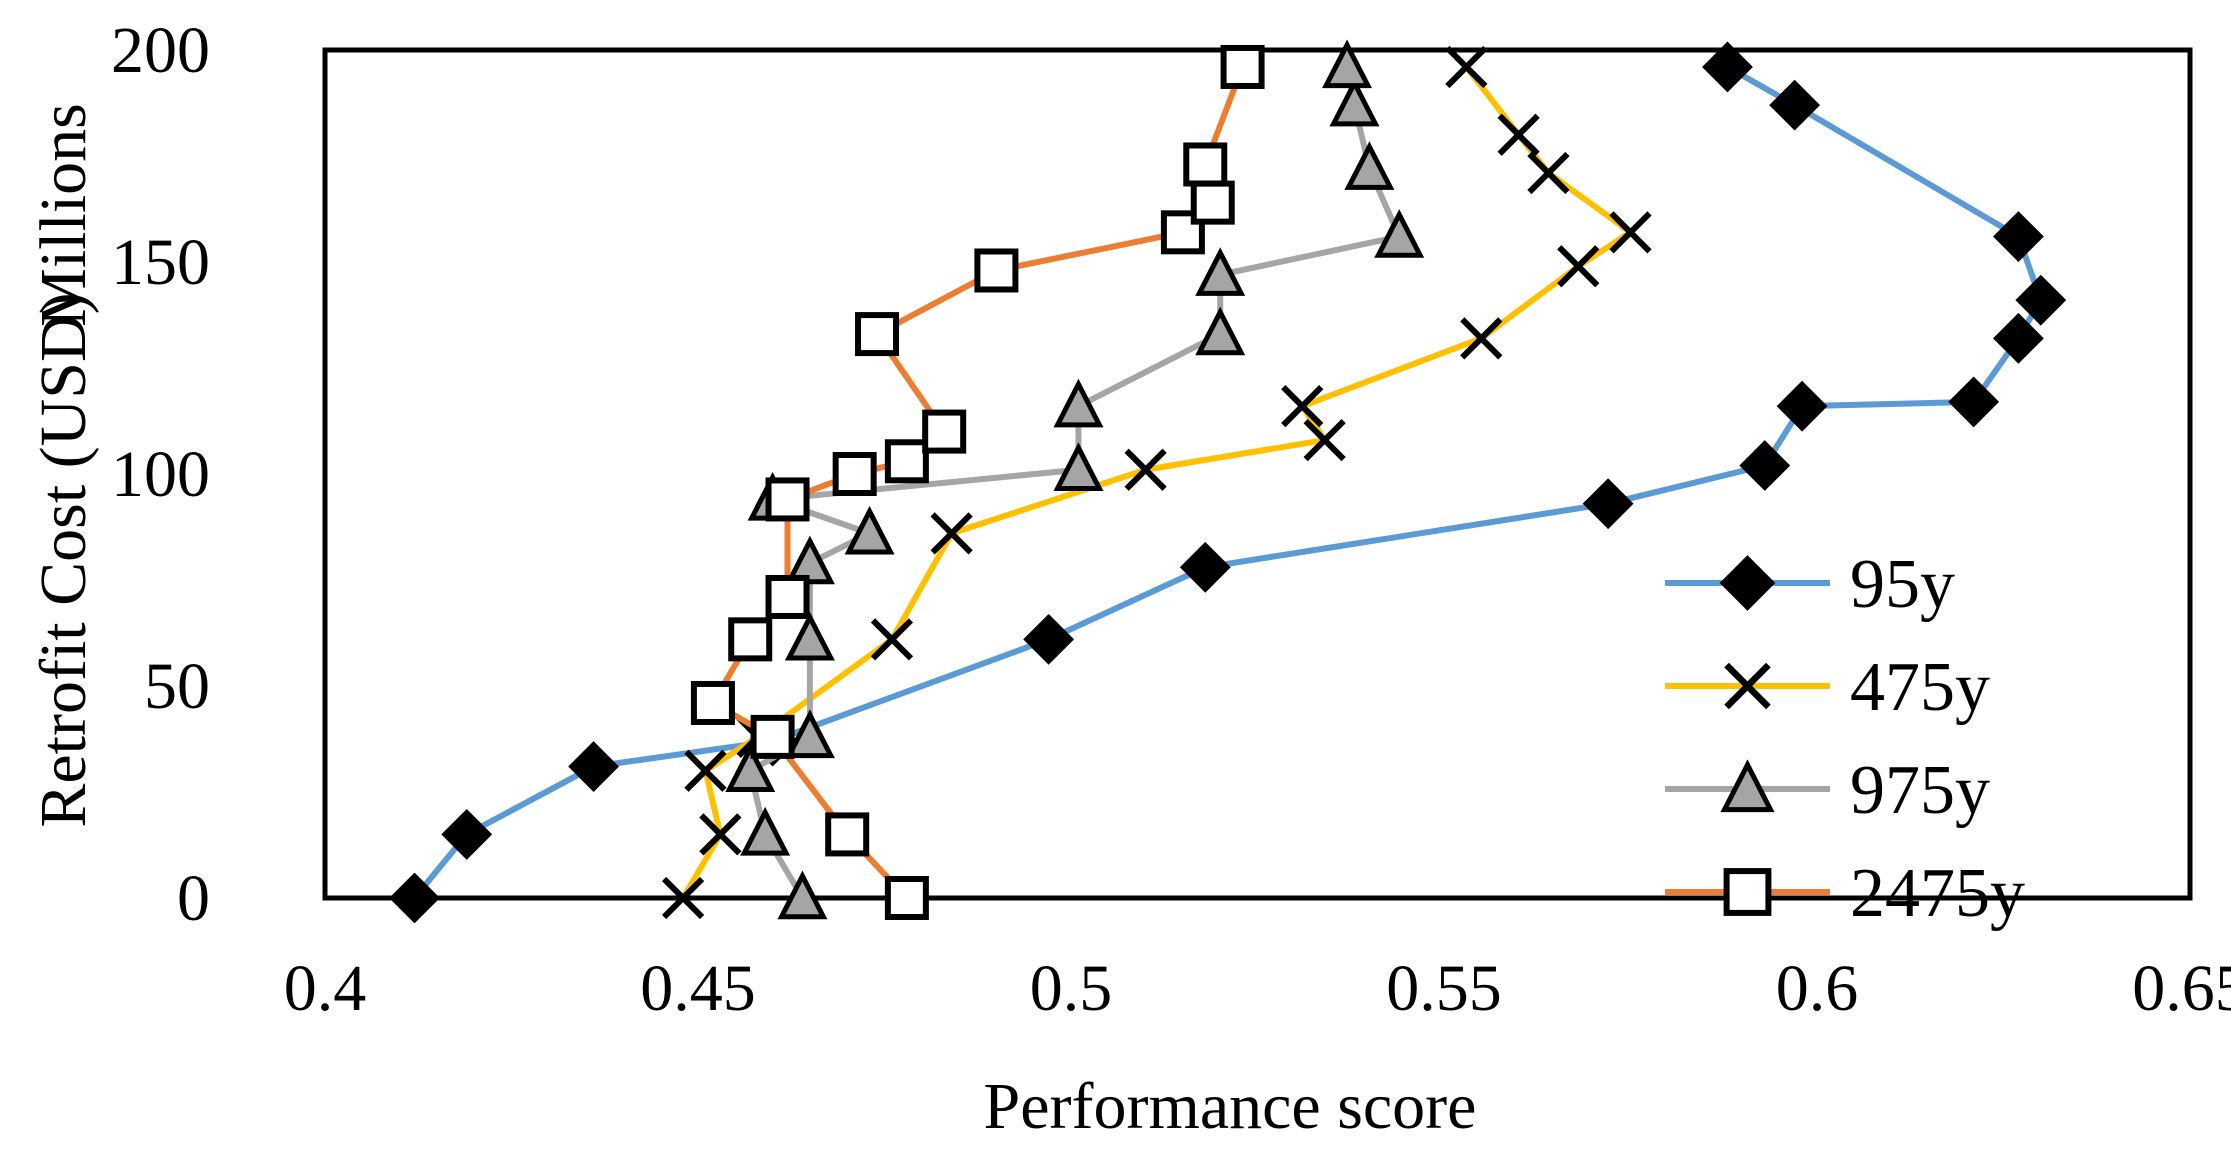  What do you see at coordinates (1230, 1106) in the screenshot?
I see `x-axis-title: Performance score` at bounding box center [1230, 1106].